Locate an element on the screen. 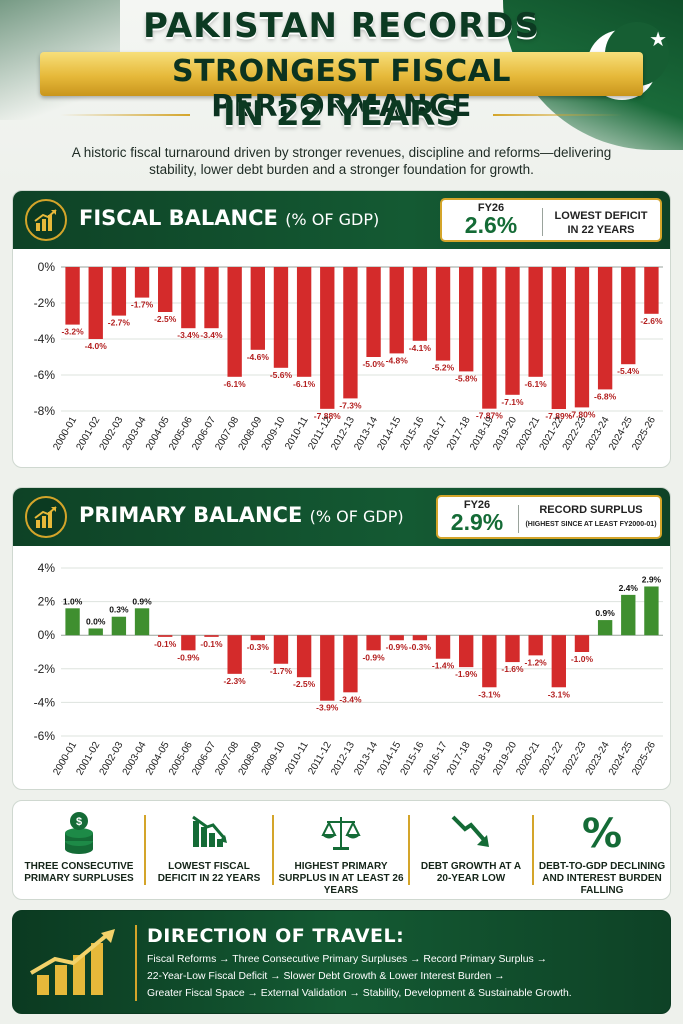 The height and width of the screenshot is (1024, 683). data-label-2021-22: -3.1% is located at coordinates (559, 694).